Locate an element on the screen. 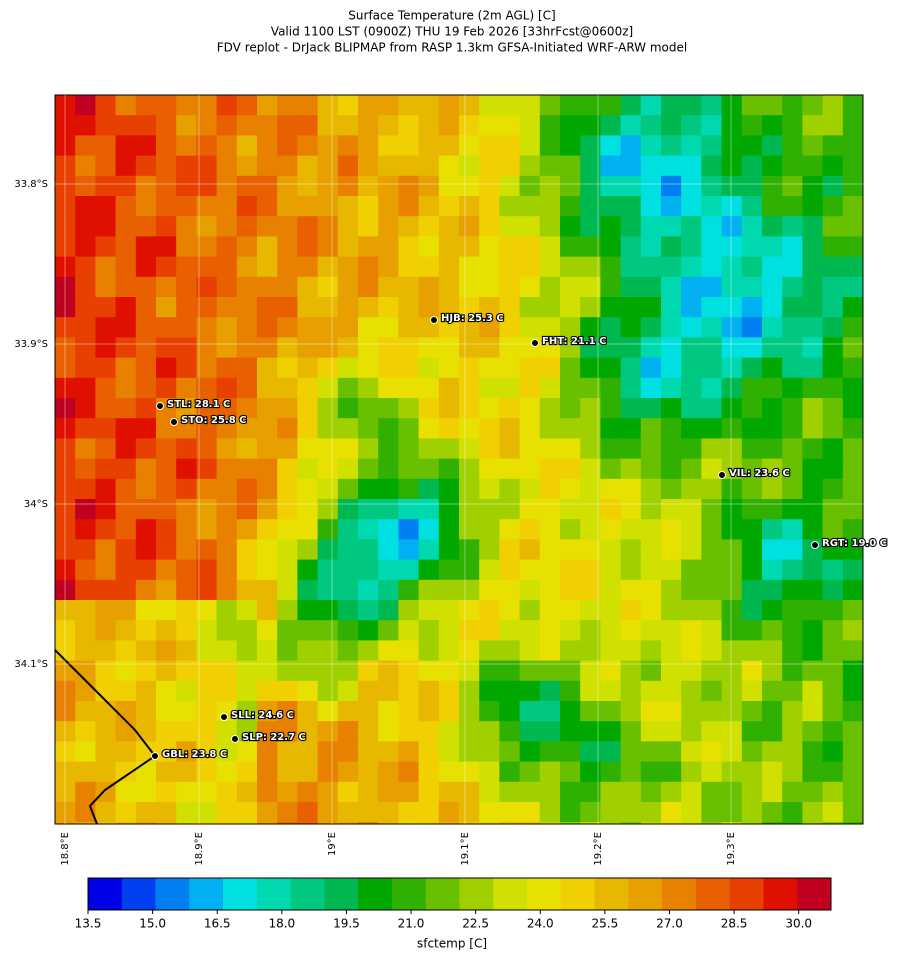 Image resolution: width=904 pixels, height=962 pixels. station-label: STO: 25.8 C is located at coordinates (214, 420).